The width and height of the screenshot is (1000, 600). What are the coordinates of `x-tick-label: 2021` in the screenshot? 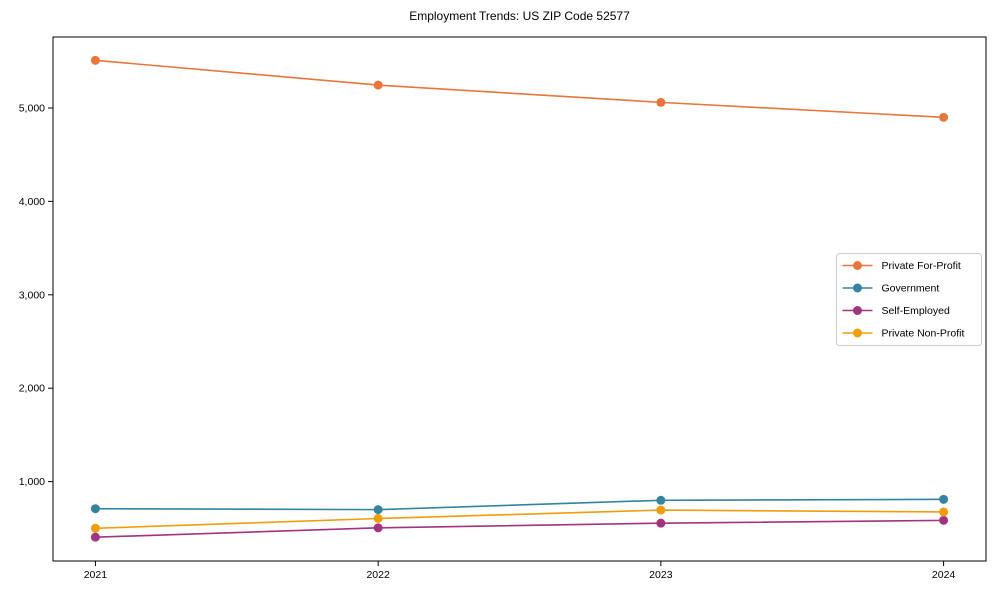 It's located at (96, 575).